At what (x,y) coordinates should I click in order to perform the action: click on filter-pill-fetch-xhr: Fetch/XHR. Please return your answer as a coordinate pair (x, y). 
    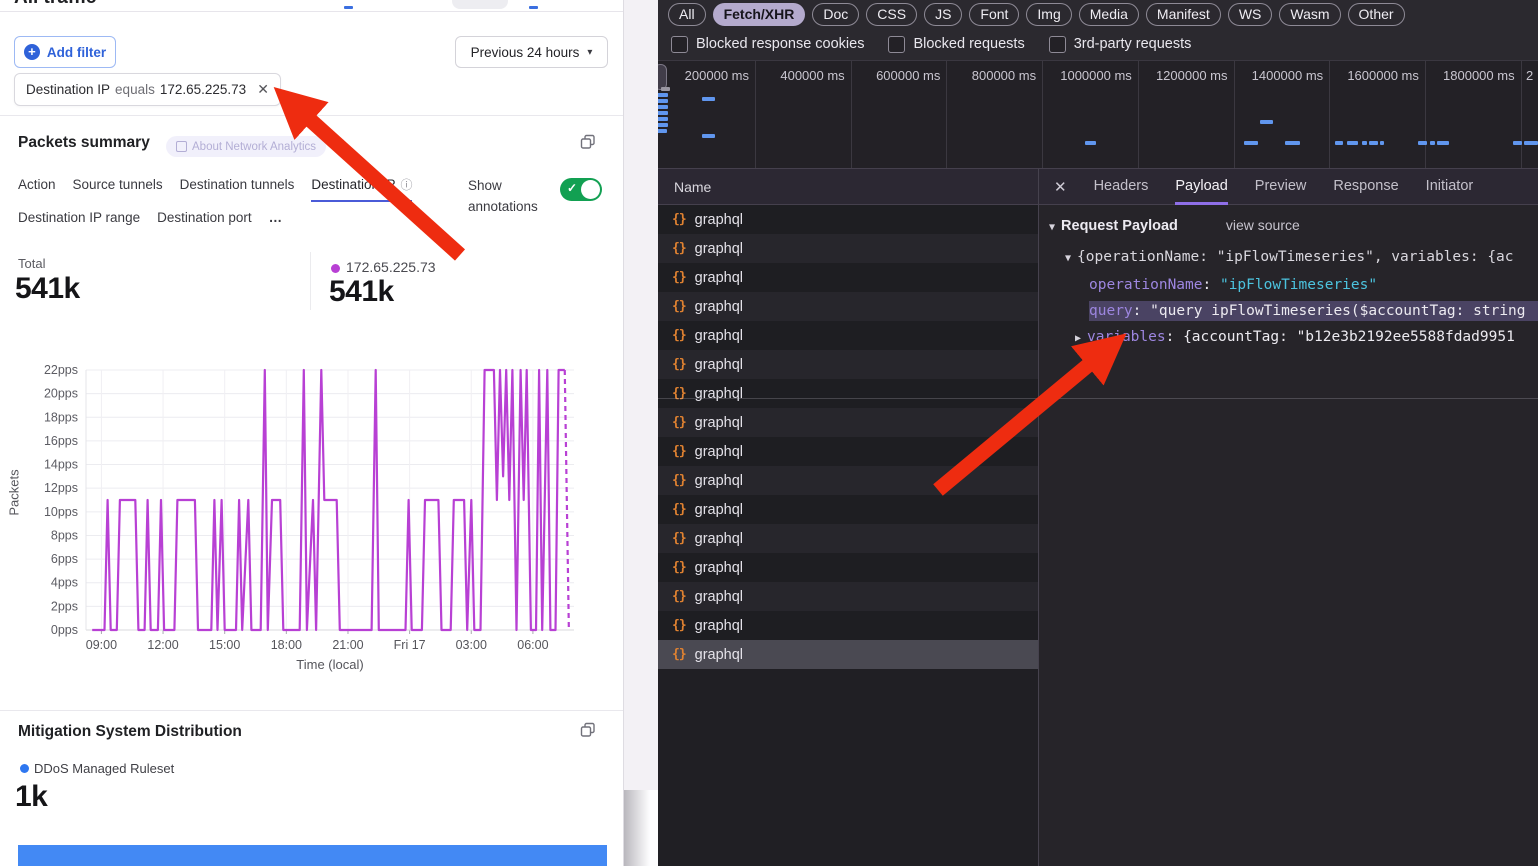
    Looking at the image, I should click on (759, 14).